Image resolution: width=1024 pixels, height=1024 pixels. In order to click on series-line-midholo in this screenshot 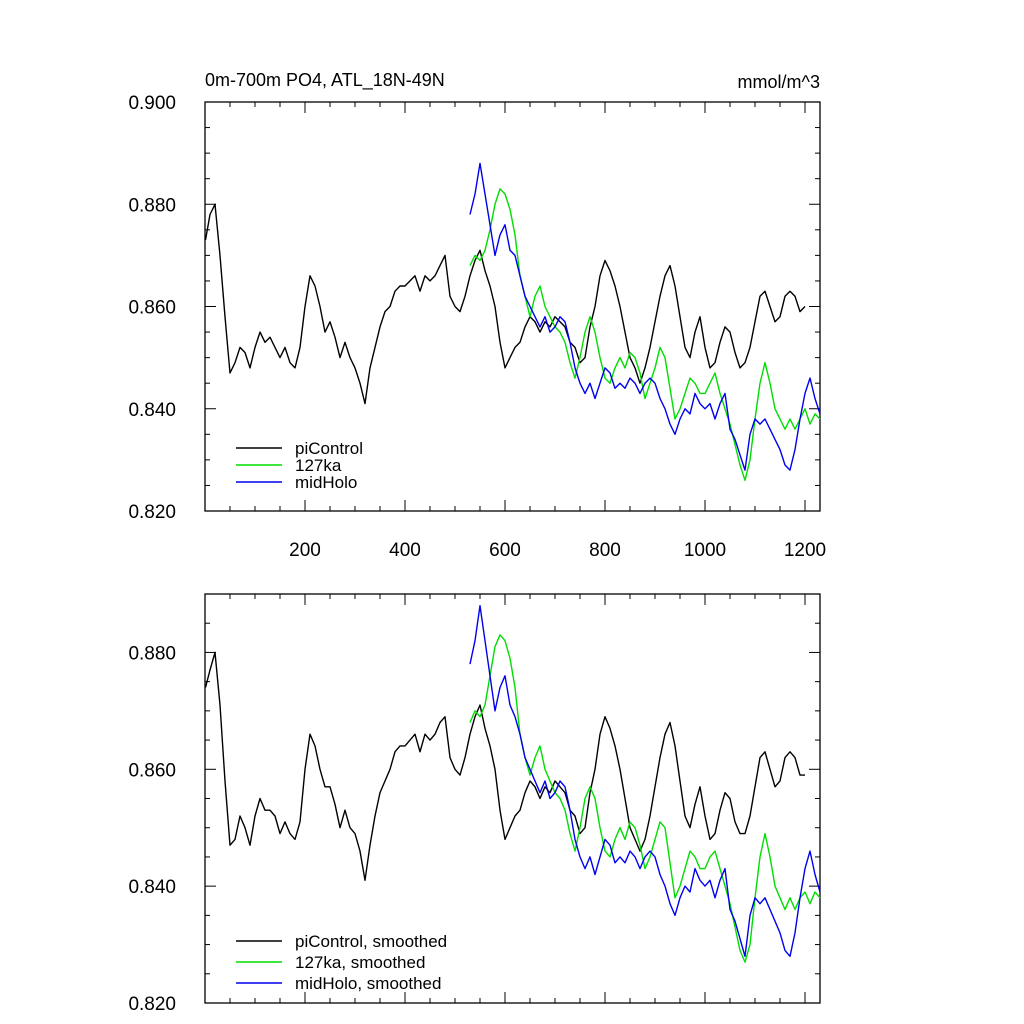, I will do `click(645, 316)`.